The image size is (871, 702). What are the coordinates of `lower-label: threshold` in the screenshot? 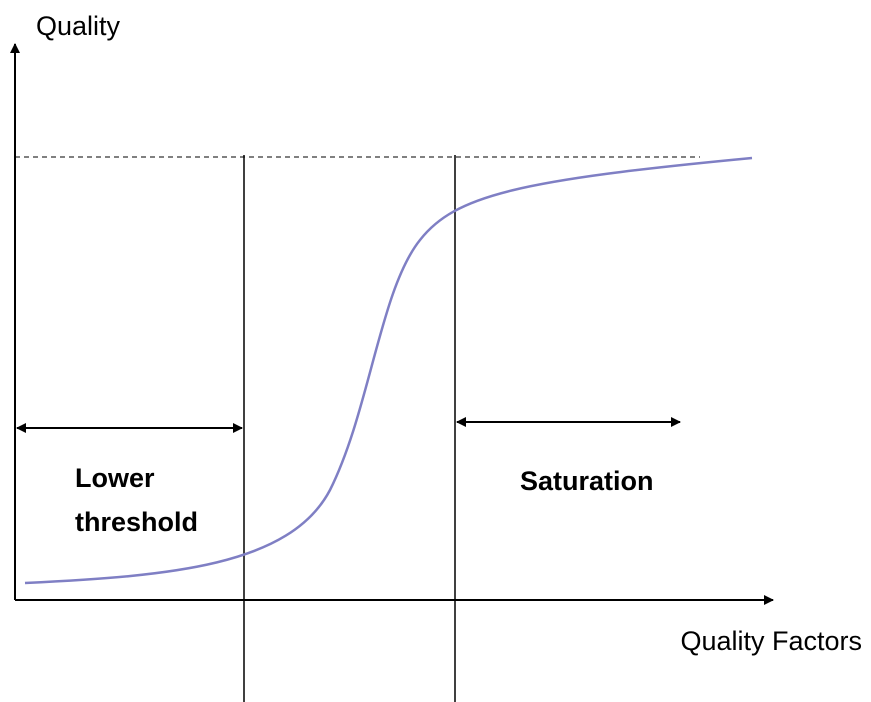 It's located at (136, 522).